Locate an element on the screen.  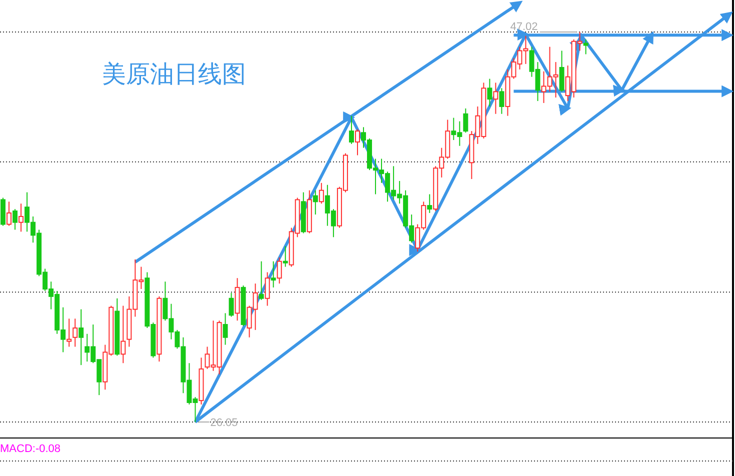
annotation: 47.02 is located at coordinates (524, 27).